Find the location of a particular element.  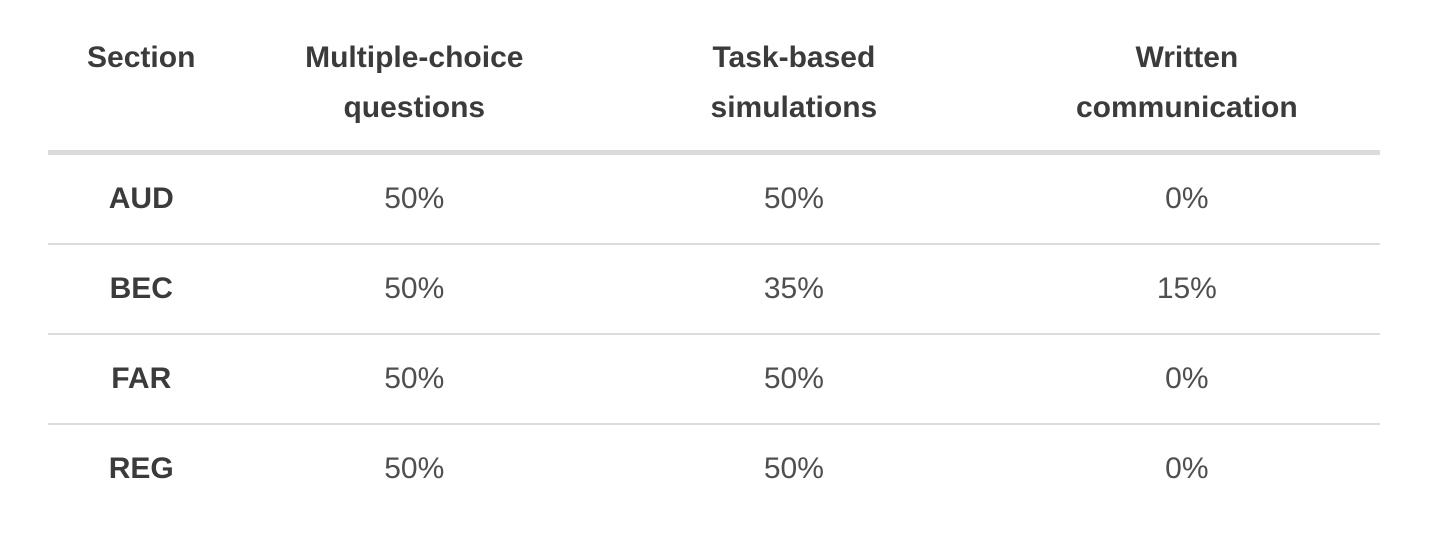

header-cell-wc: Written communication is located at coordinates (1186, 77).